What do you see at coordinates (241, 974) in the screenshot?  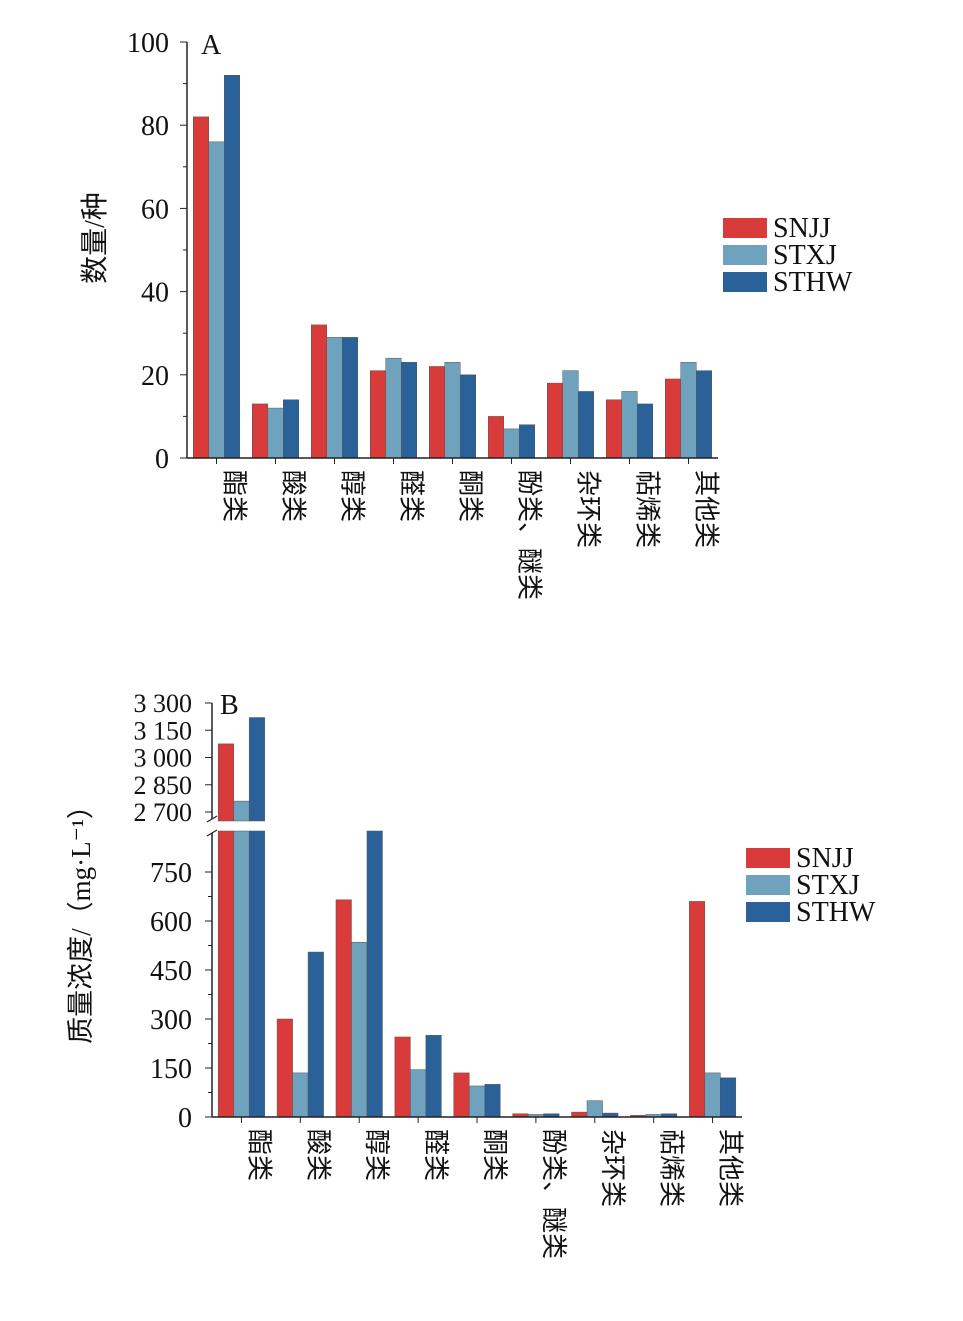 I see `bar-stxj-lower` at bounding box center [241, 974].